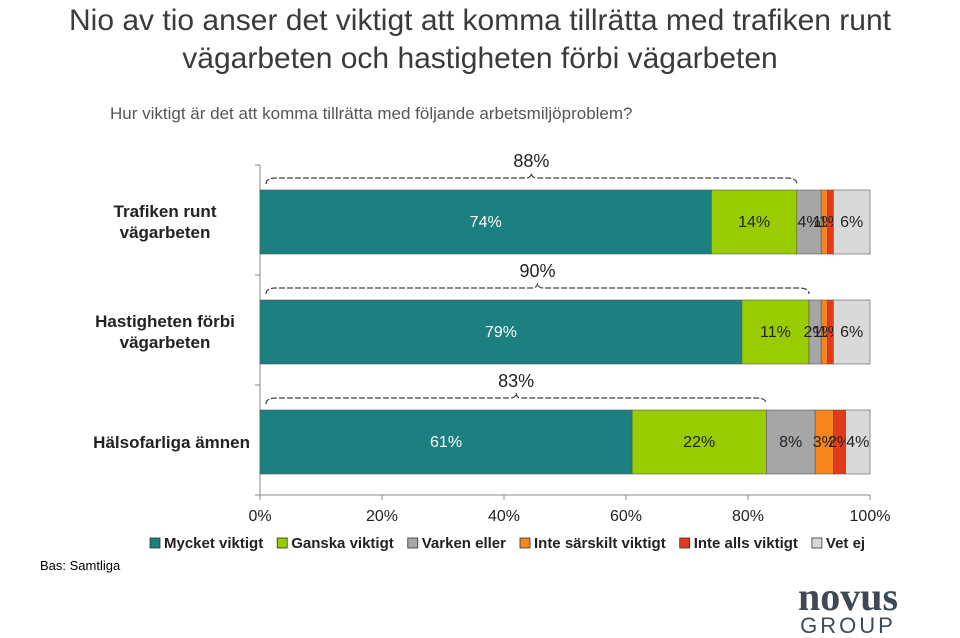  I want to click on category-text: Trafiken runt vägarbeten, so click(165, 222).